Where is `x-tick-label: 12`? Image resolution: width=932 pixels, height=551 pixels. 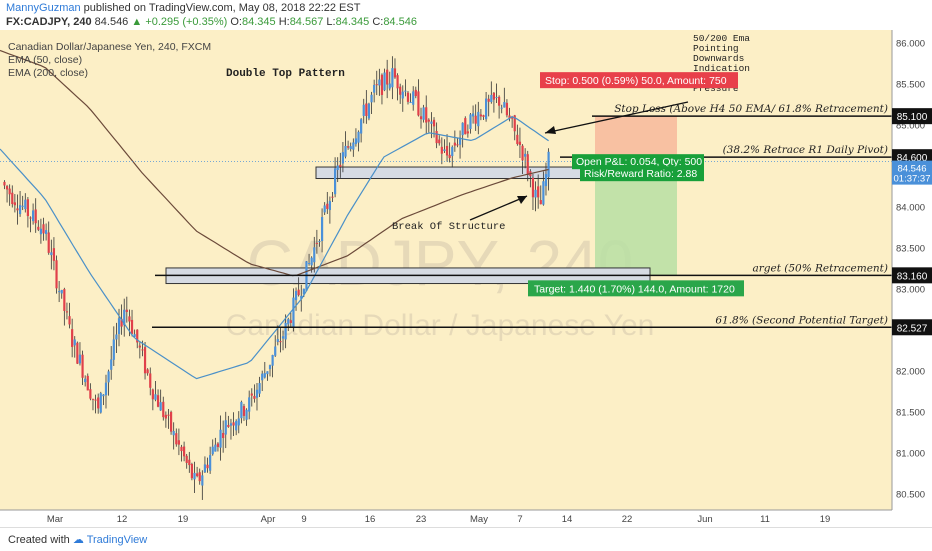
x-tick-label: 12 is located at coordinates (122, 519).